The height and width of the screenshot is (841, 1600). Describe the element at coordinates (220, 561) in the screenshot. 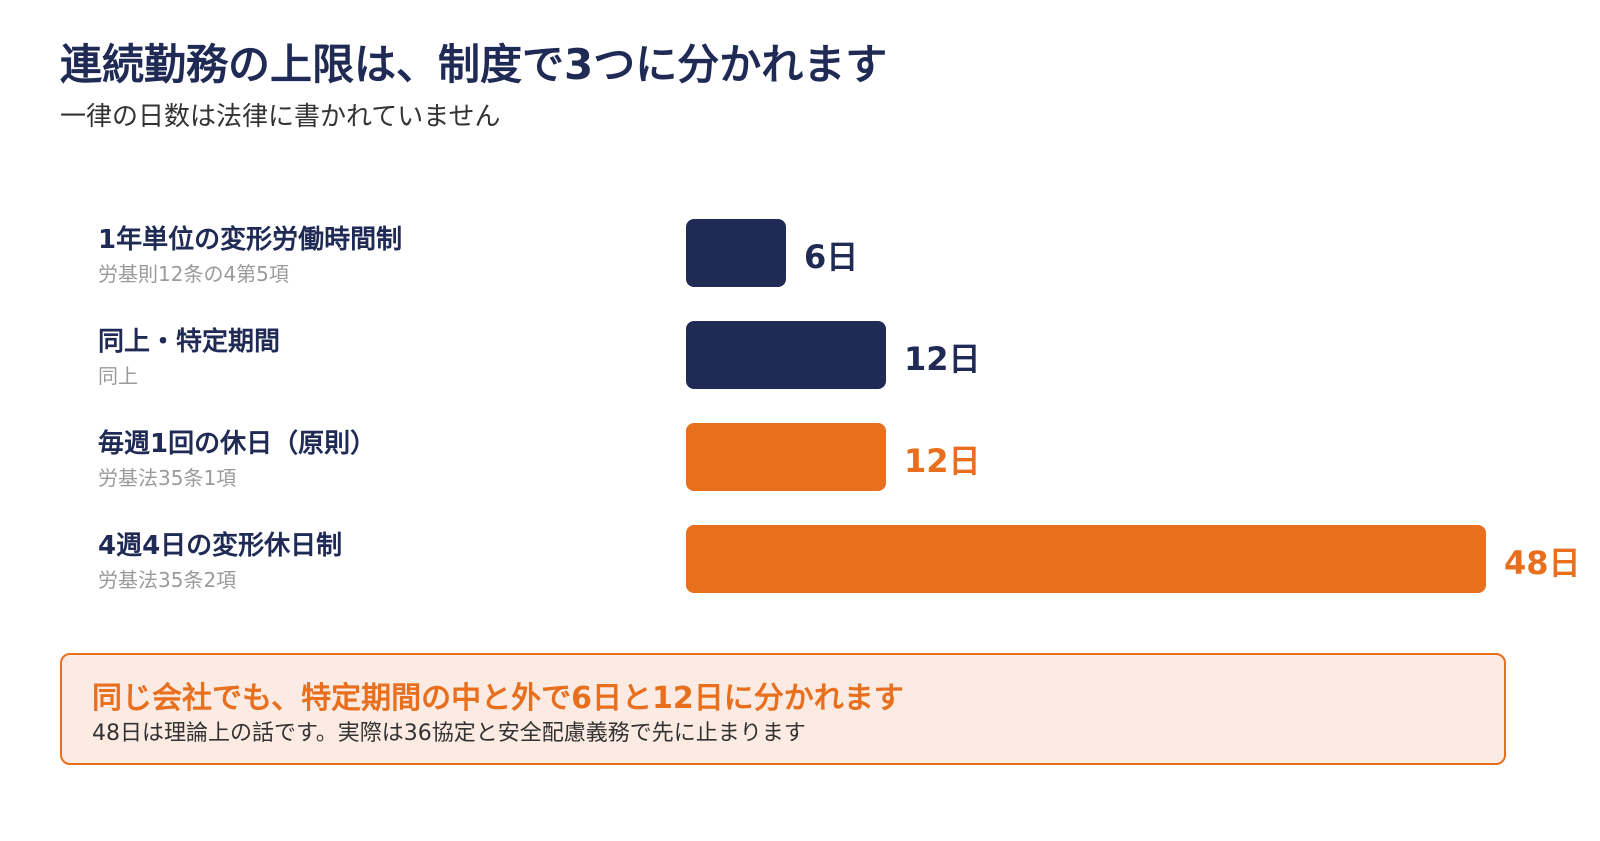

I see `category-label: 4週4日の変形休日制労基法35条2項` at that location.